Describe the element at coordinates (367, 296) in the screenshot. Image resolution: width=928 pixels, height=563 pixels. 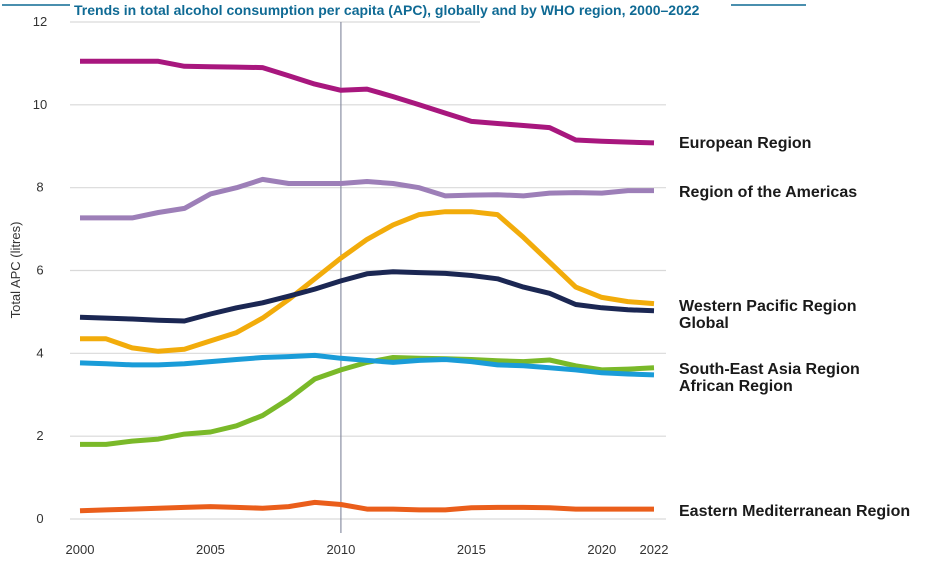
I see `series-line-global` at that location.